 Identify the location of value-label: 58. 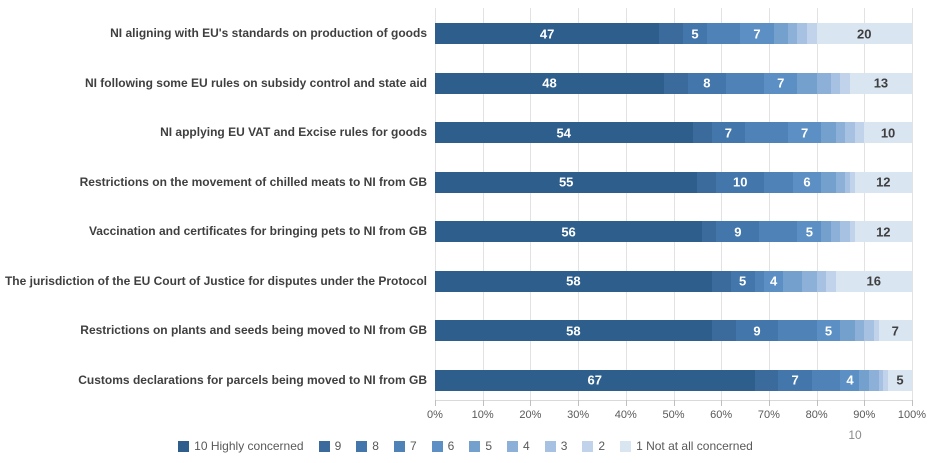
(573, 281).